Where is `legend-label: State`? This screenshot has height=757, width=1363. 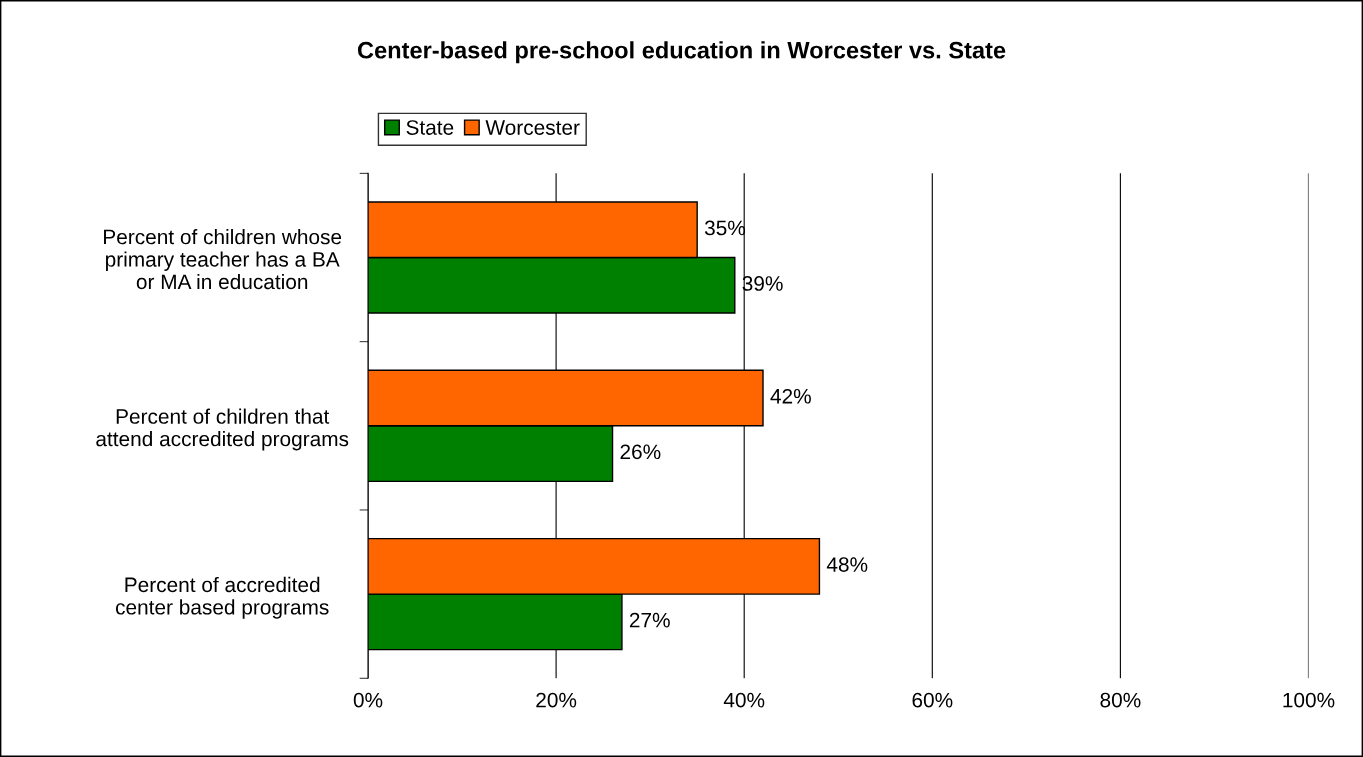 legend-label: State is located at coordinates (430, 127).